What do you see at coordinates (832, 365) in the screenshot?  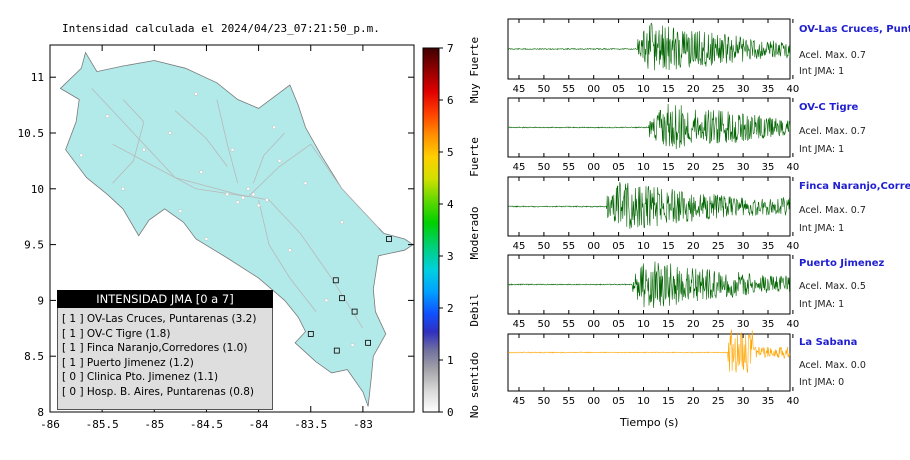 I see `station-accel: Acel. Max. 0.0` at bounding box center [832, 365].